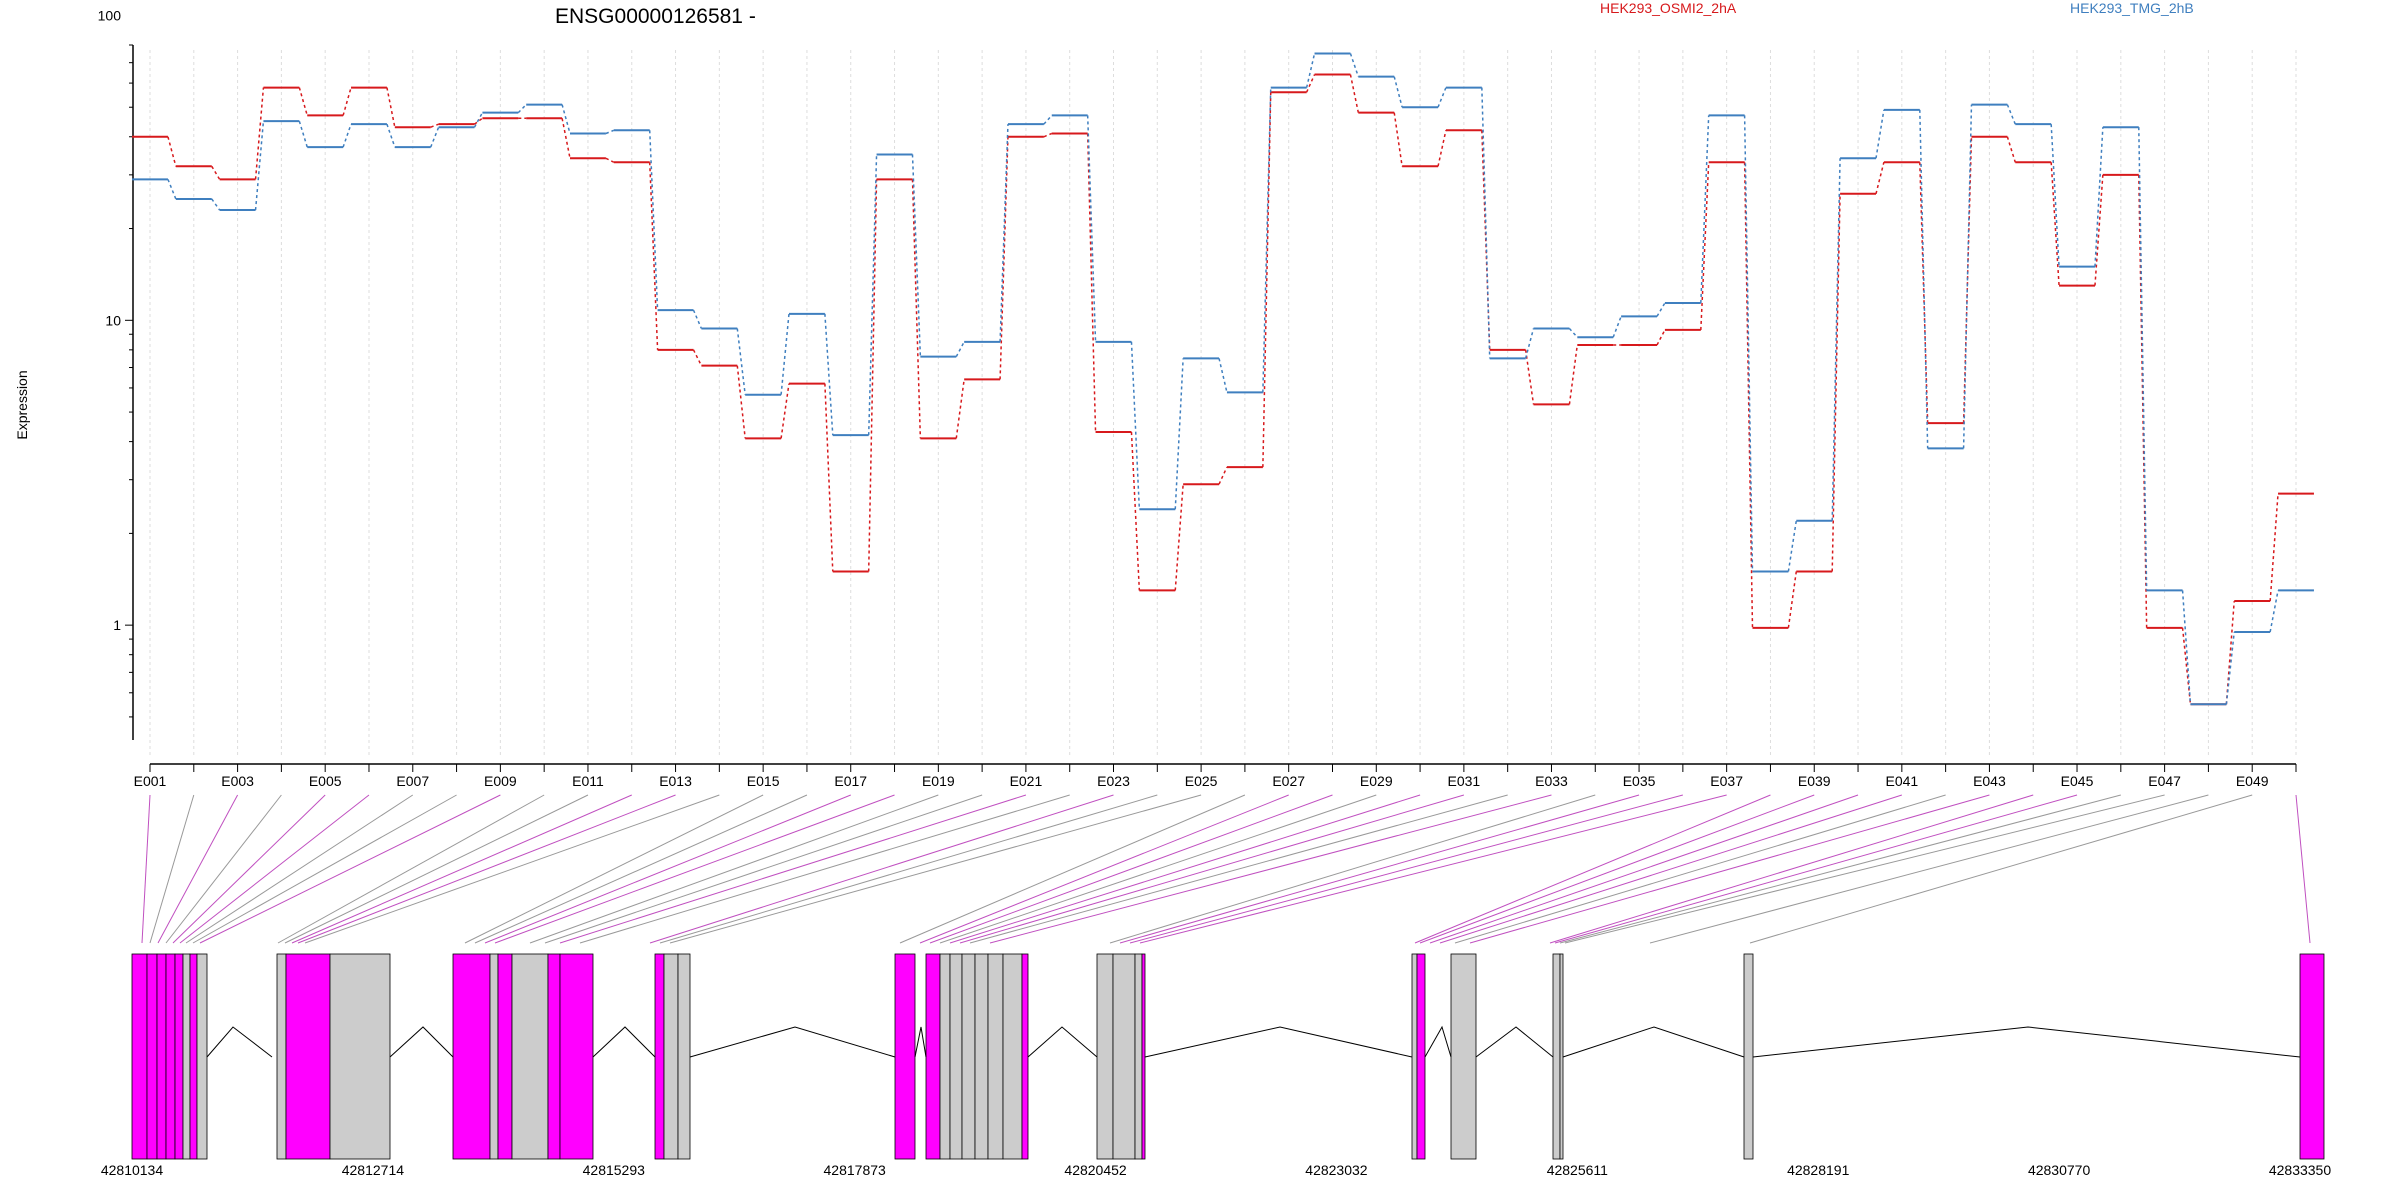 This screenshot has height=1200, width=2400. What do you see at coordinates (1336, 1170) in the screenshot?
I see `coordinate-label: 42823032` at bounding box center [1336, 1170].